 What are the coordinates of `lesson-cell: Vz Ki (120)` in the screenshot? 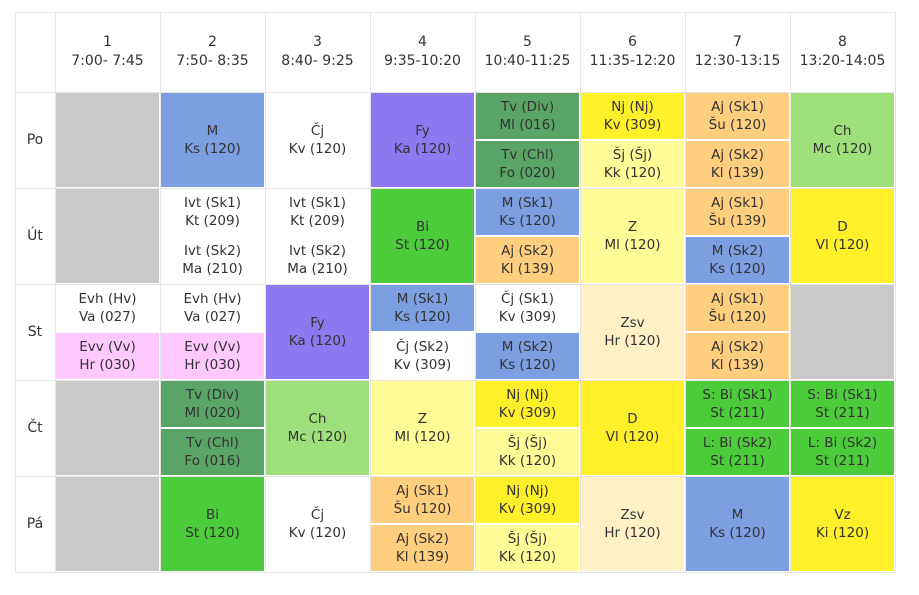 It's located at (842, 524).